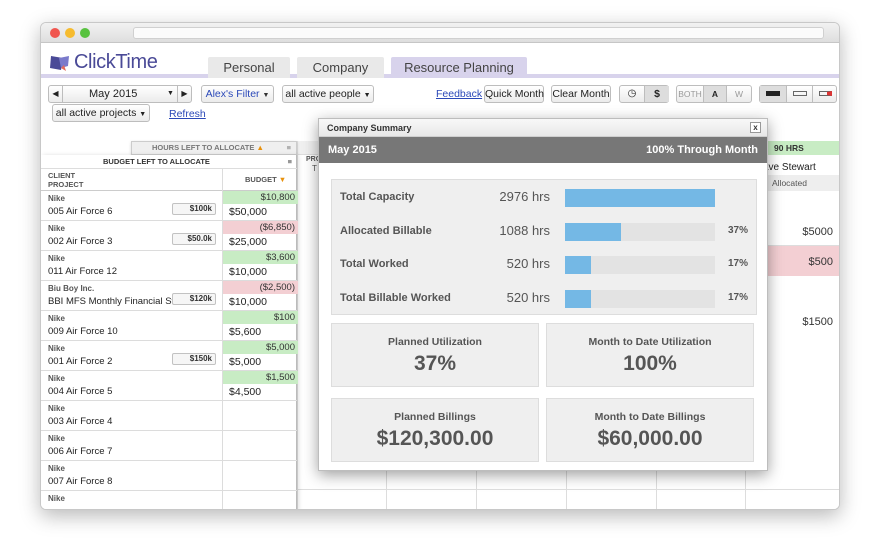 The width and height of the screenshot is (880, 540). I want to click on budget-amount: $5,600, so click(245, 332).